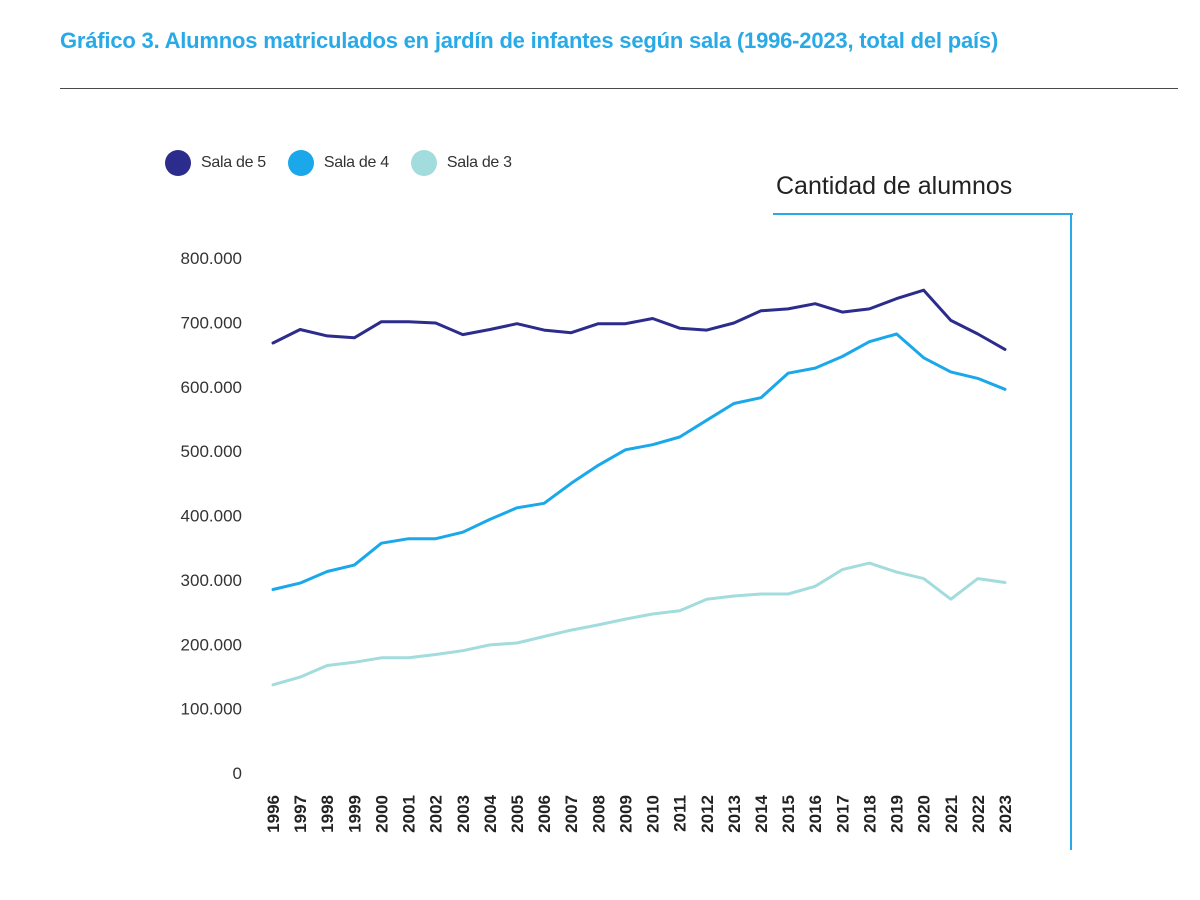  Describe the element at coordinates (544, 814) in the screenshot. I see `x-tick-label: 2006` at that location.